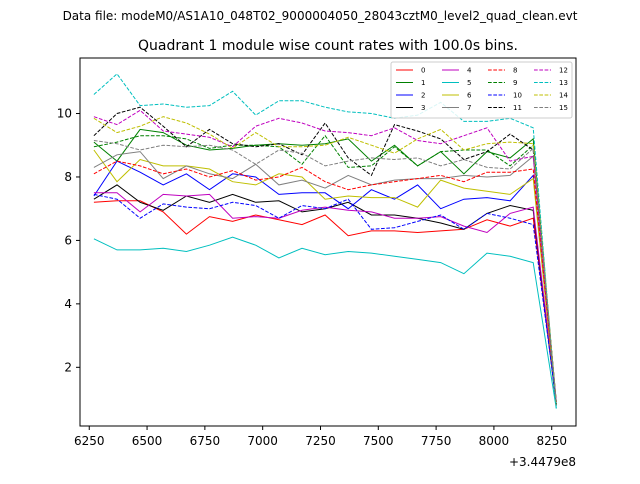  Describe the element at coordinates (378, 441) in the screenshot. I see `x-tick-label-7500: 7500` at that location.